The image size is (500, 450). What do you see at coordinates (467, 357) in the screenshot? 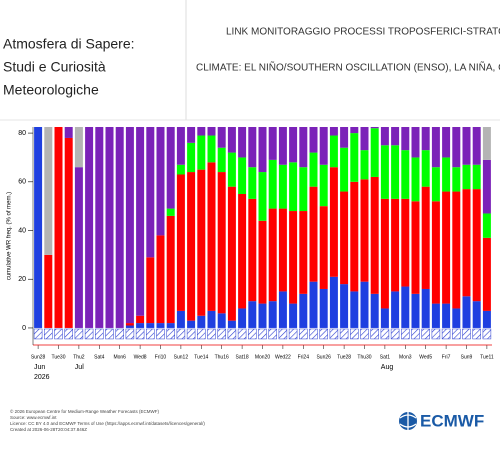
I see `x-tick-label: Sun9` at bounding box center [467, 357].